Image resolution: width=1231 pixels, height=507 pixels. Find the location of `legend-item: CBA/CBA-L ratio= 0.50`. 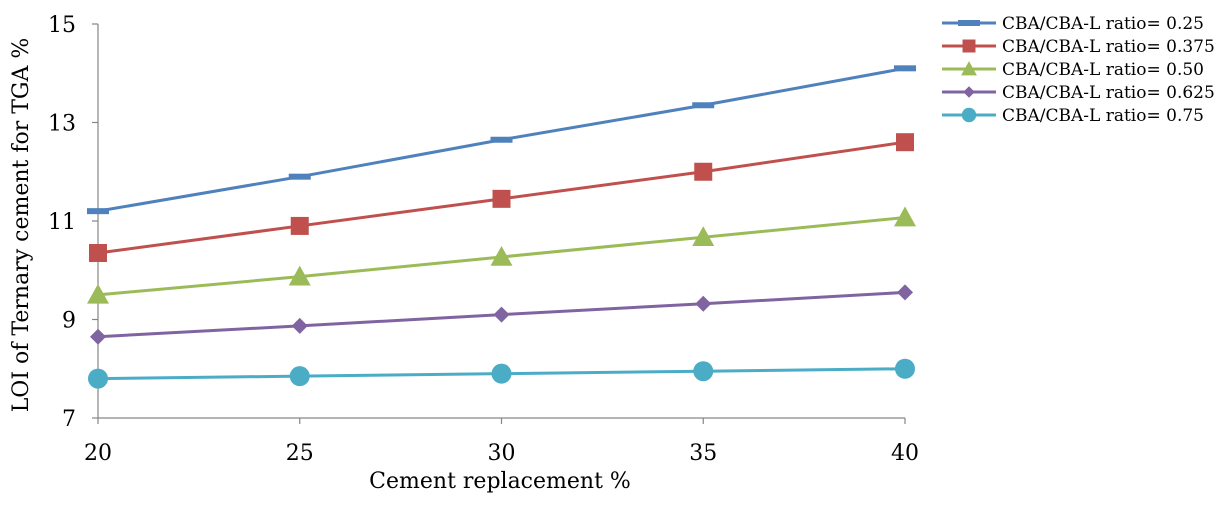

legend-item: CBA/CBA-L ratio= 0.50 is located at coordinates (1073, 70).